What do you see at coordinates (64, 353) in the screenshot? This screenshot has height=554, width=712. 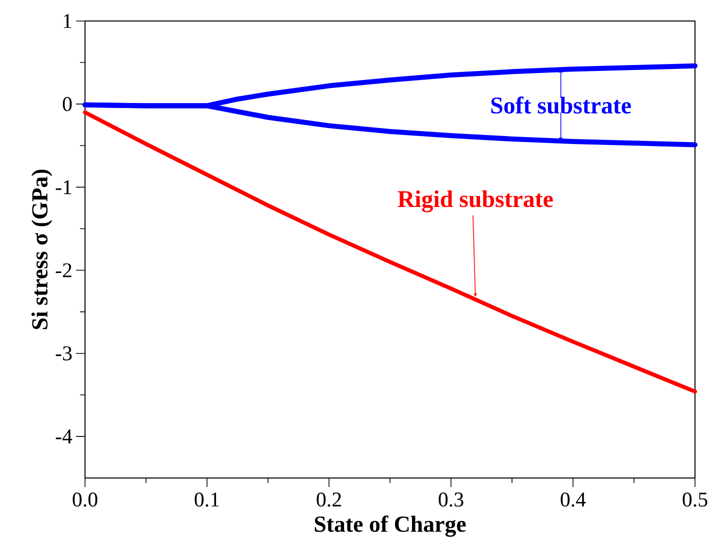 I see `y-tick-label: -3` at bounding box center [64, 353].